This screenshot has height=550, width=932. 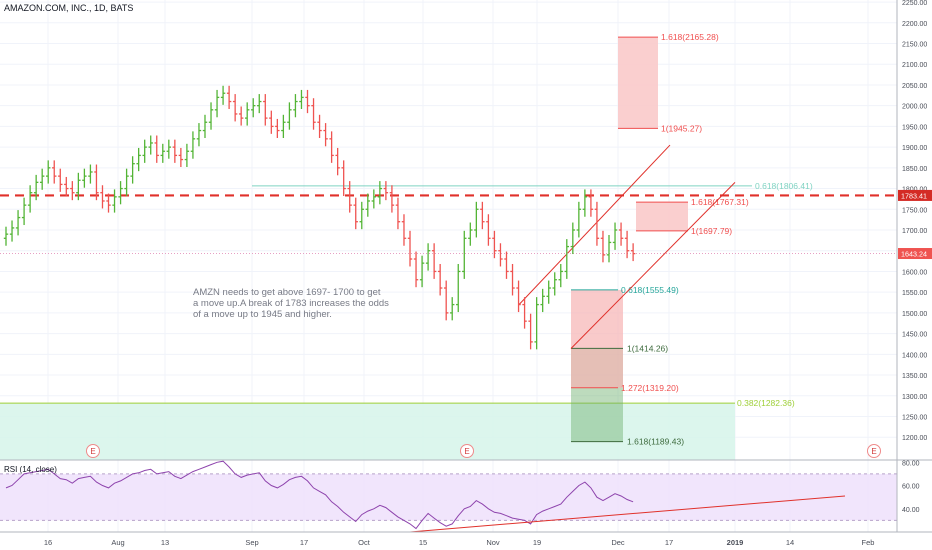 I want to click on rsi-title: RSI (14, close), so click(x=30, y=469).